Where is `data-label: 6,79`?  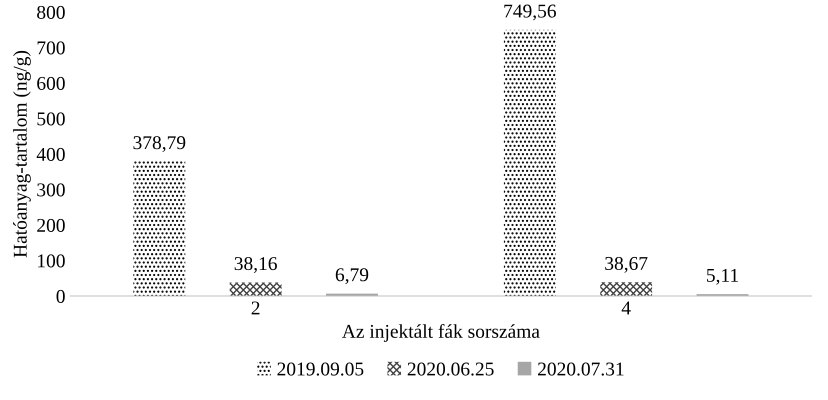 data-label: 6,79 is located at coordinates (352, 276).